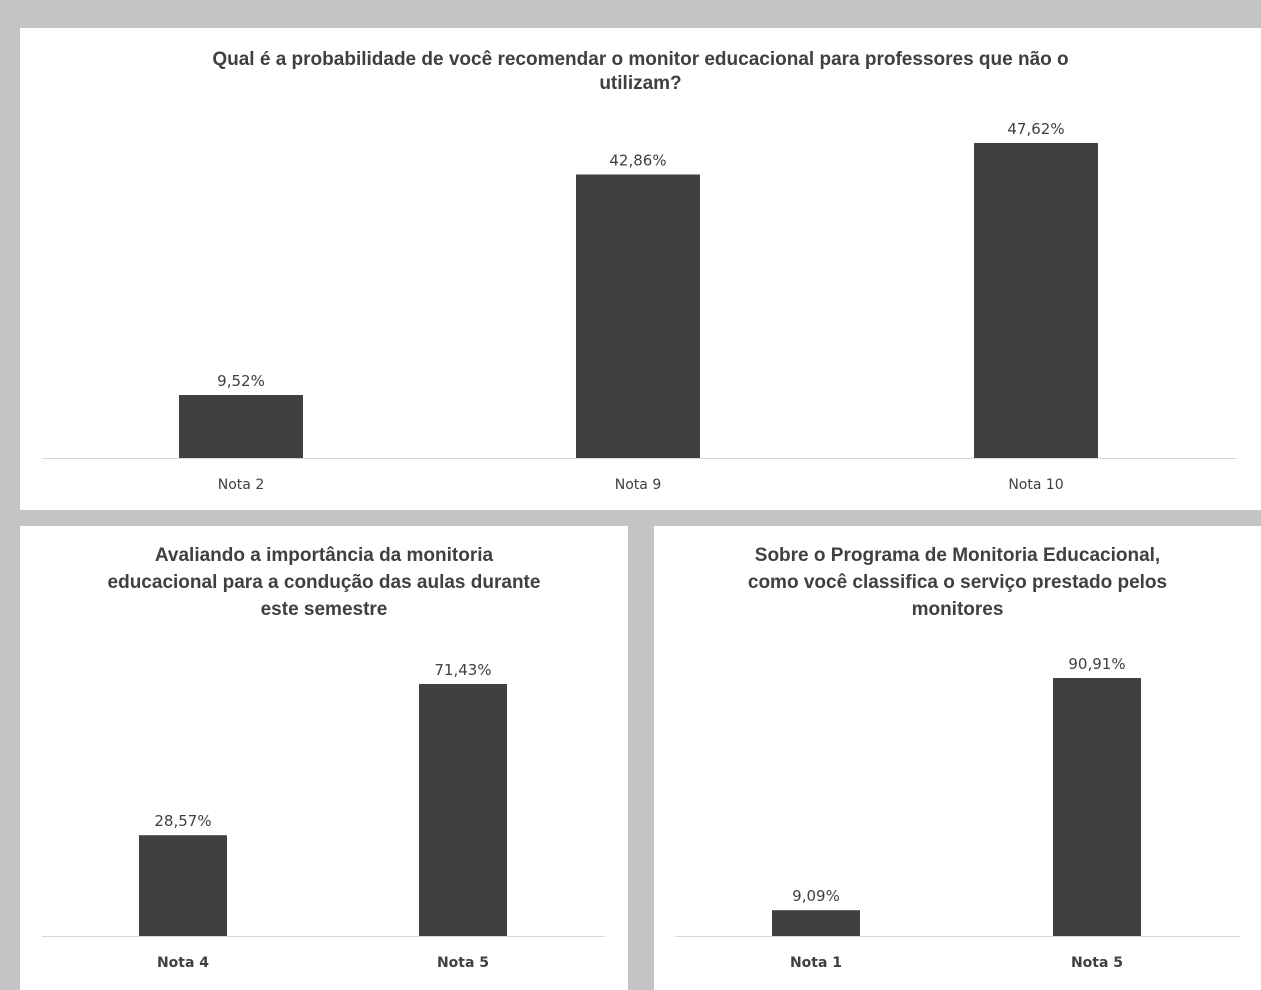  Describe the element at coordinates (638, 485) in the screenshot. I see `category-label: Nota 9` at that location.